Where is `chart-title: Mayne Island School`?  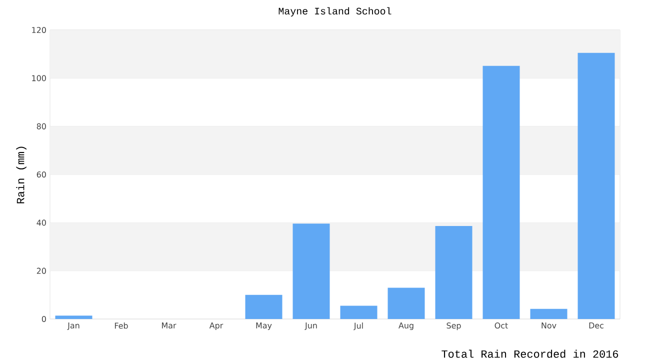 chart-title: Mayne Island School is located at coordinates (335, 11).